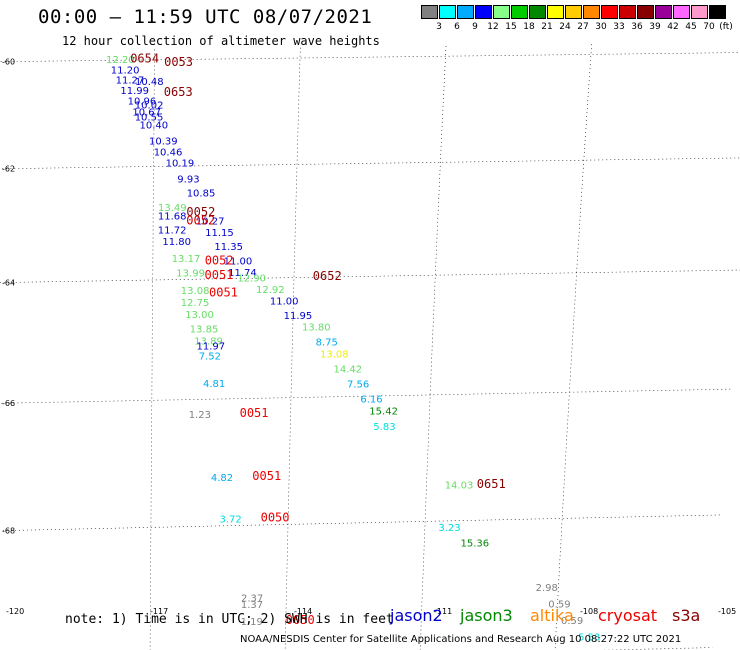  I want to click on wave-height-label: 7.52, so click(210, 357).